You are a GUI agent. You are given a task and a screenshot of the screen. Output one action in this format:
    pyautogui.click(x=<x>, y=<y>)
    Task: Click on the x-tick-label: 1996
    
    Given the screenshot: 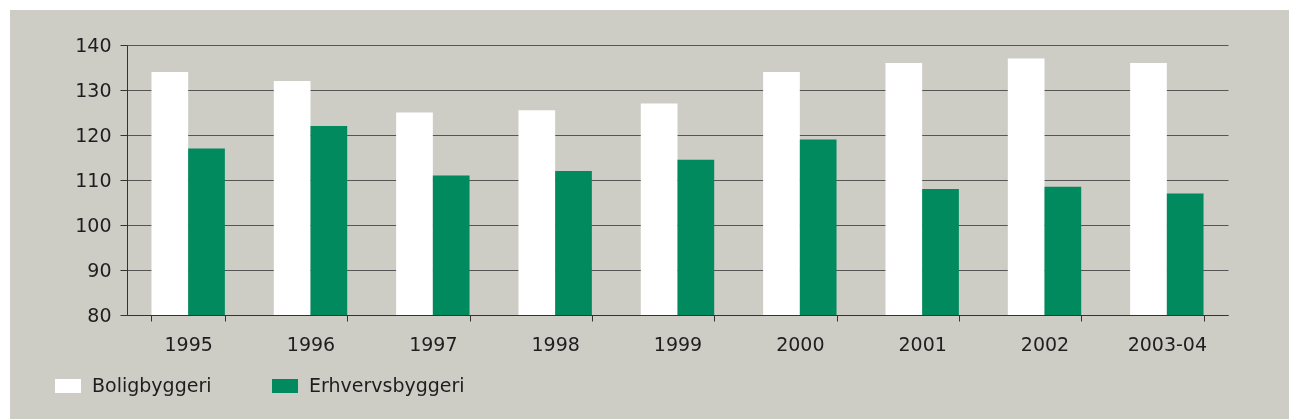 What is the action you would take?
    pyautogui.click(x=311, y=343)
    